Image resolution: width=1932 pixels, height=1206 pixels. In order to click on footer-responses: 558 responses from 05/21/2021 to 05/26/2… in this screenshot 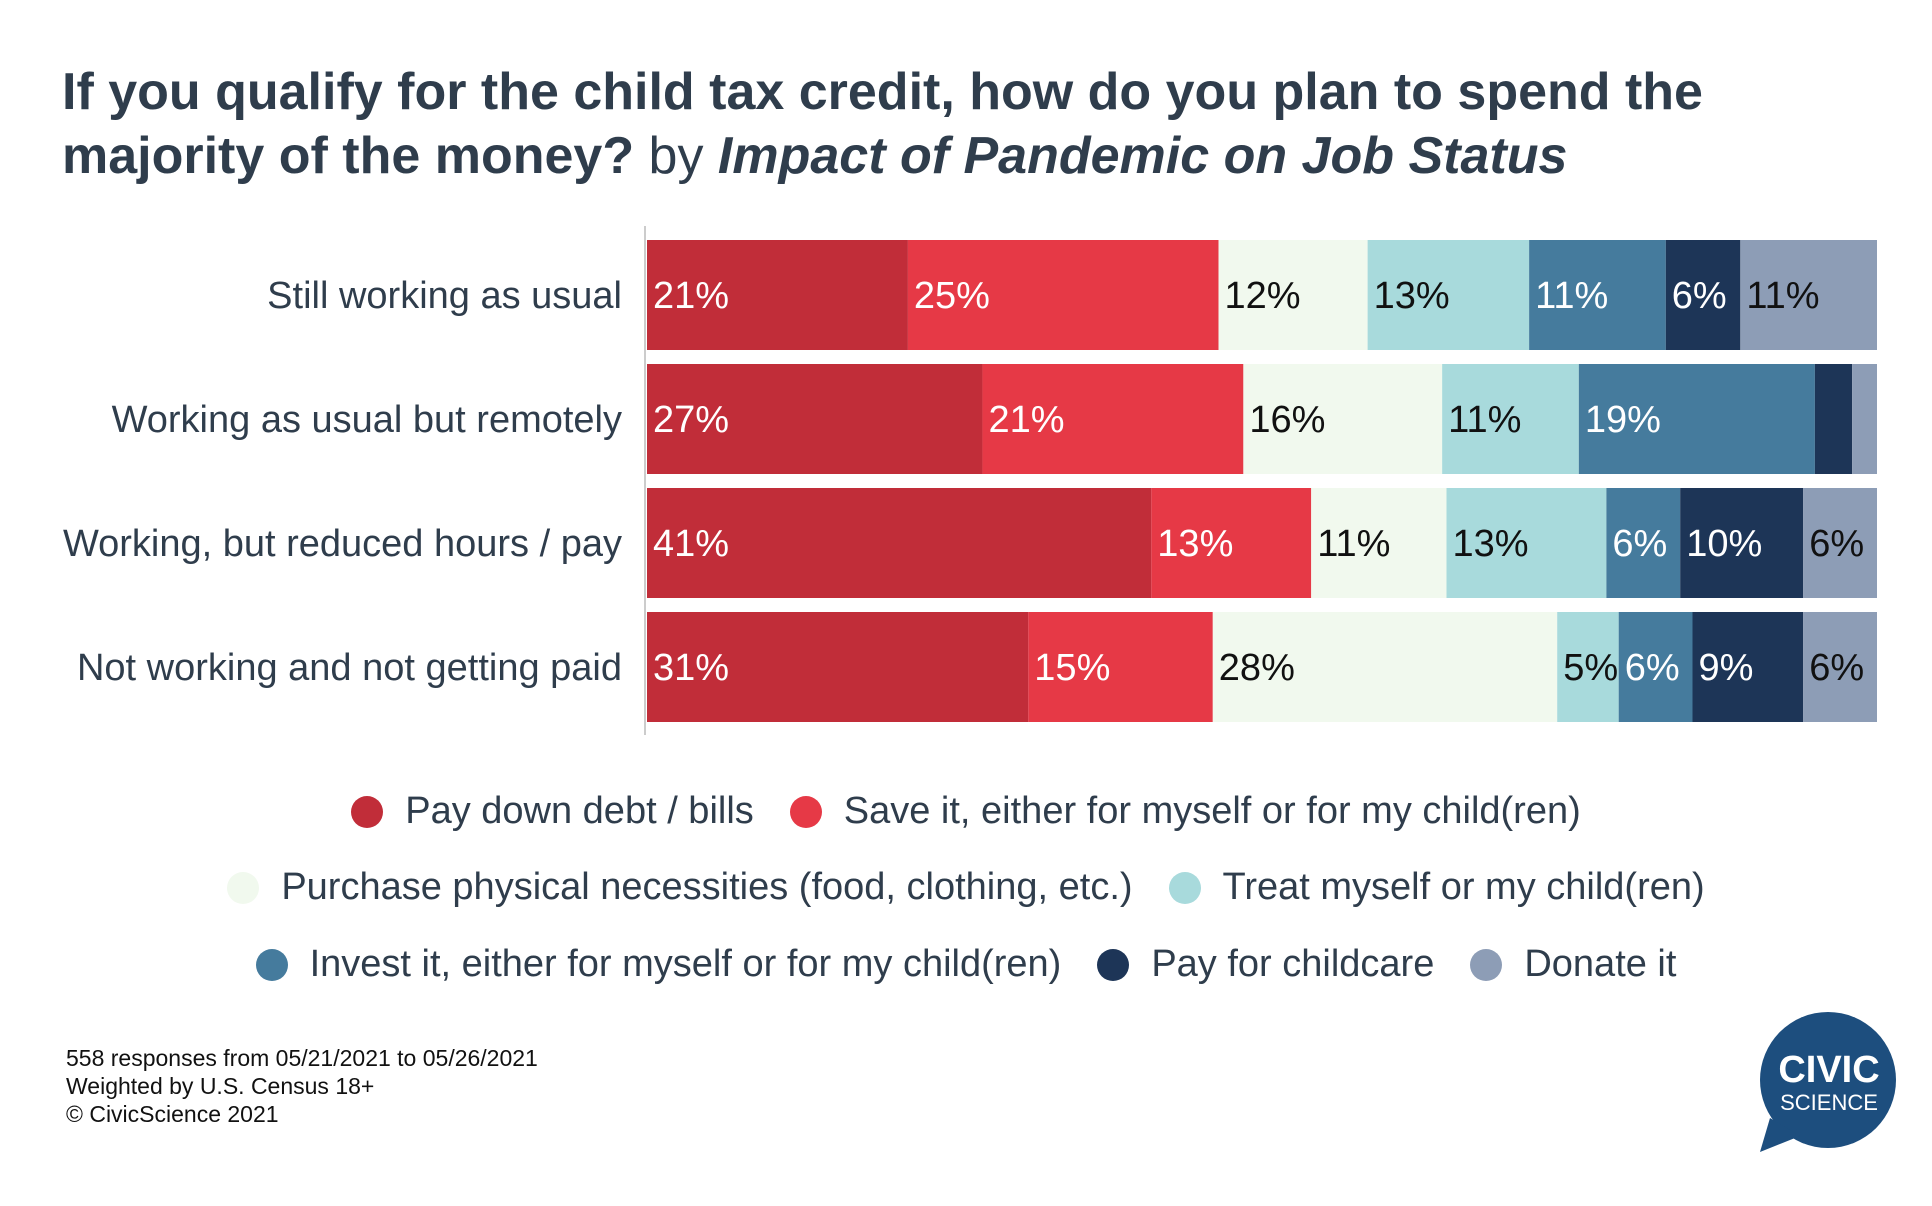, I will do `click(302, 1058)`.